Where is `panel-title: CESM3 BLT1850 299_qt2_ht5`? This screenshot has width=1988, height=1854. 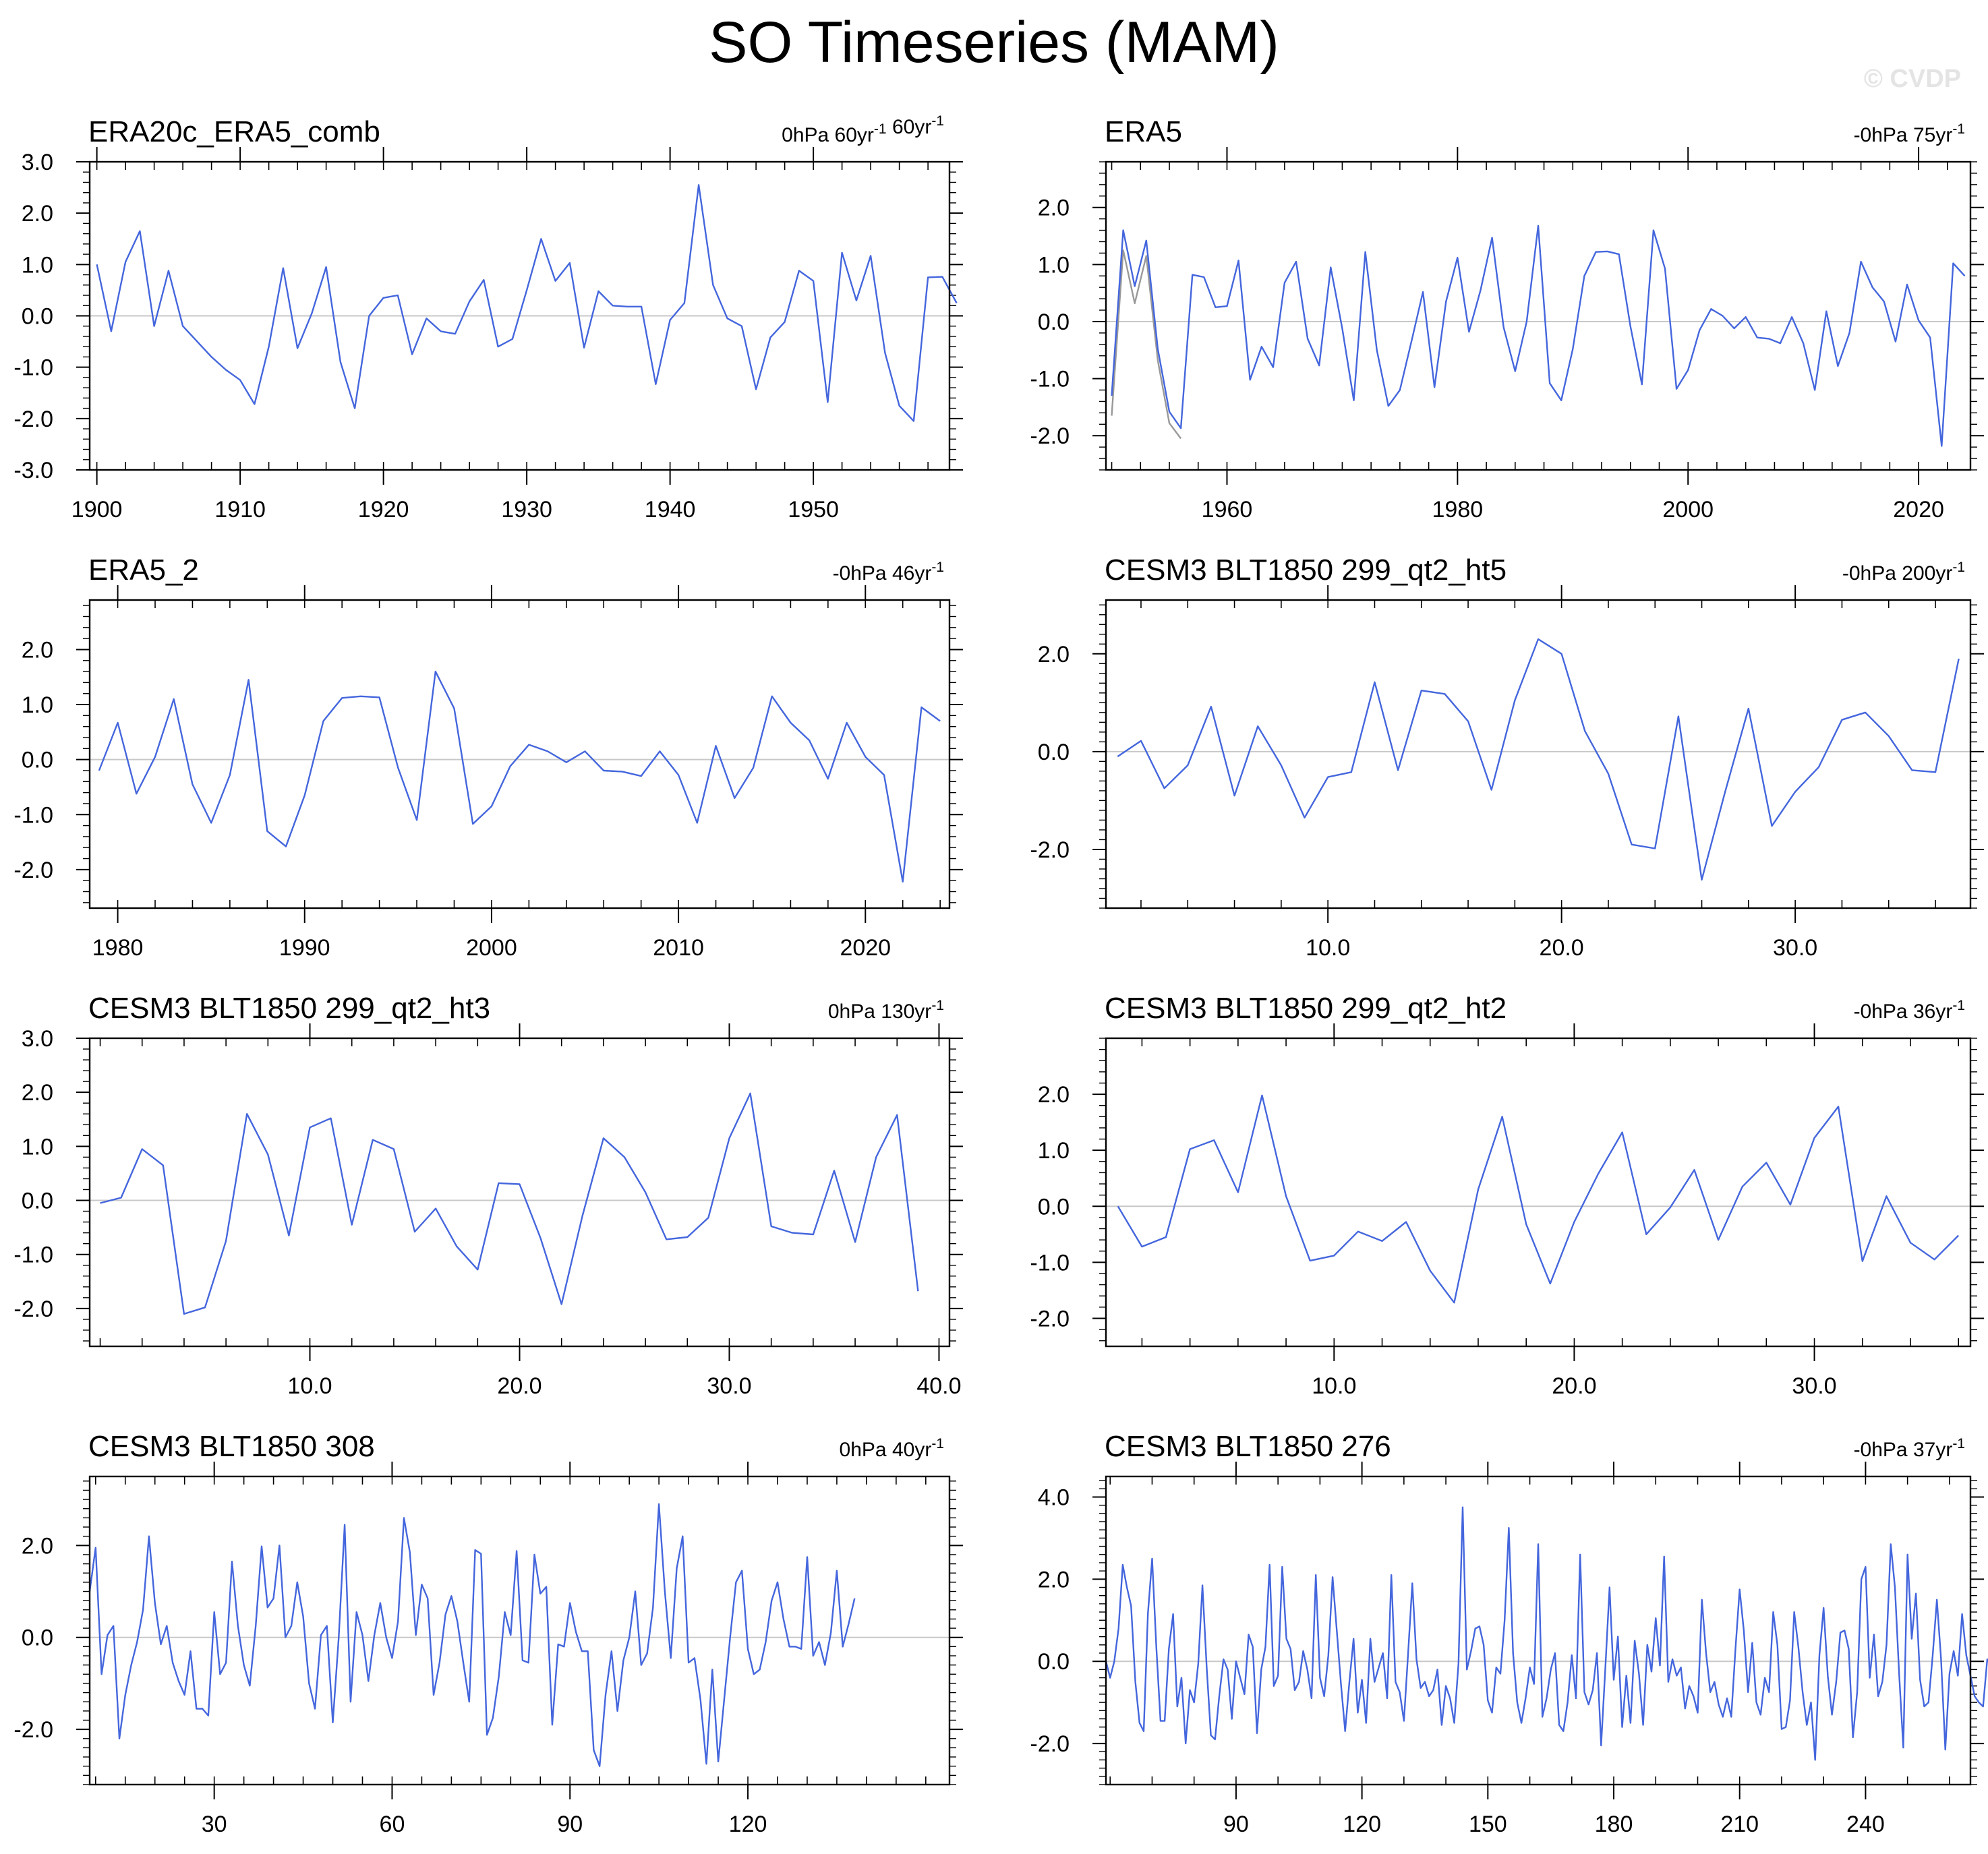 panel-title: CESM3 BLT1850 299_qt2_ht5 is located at coordinates (1306, 570).